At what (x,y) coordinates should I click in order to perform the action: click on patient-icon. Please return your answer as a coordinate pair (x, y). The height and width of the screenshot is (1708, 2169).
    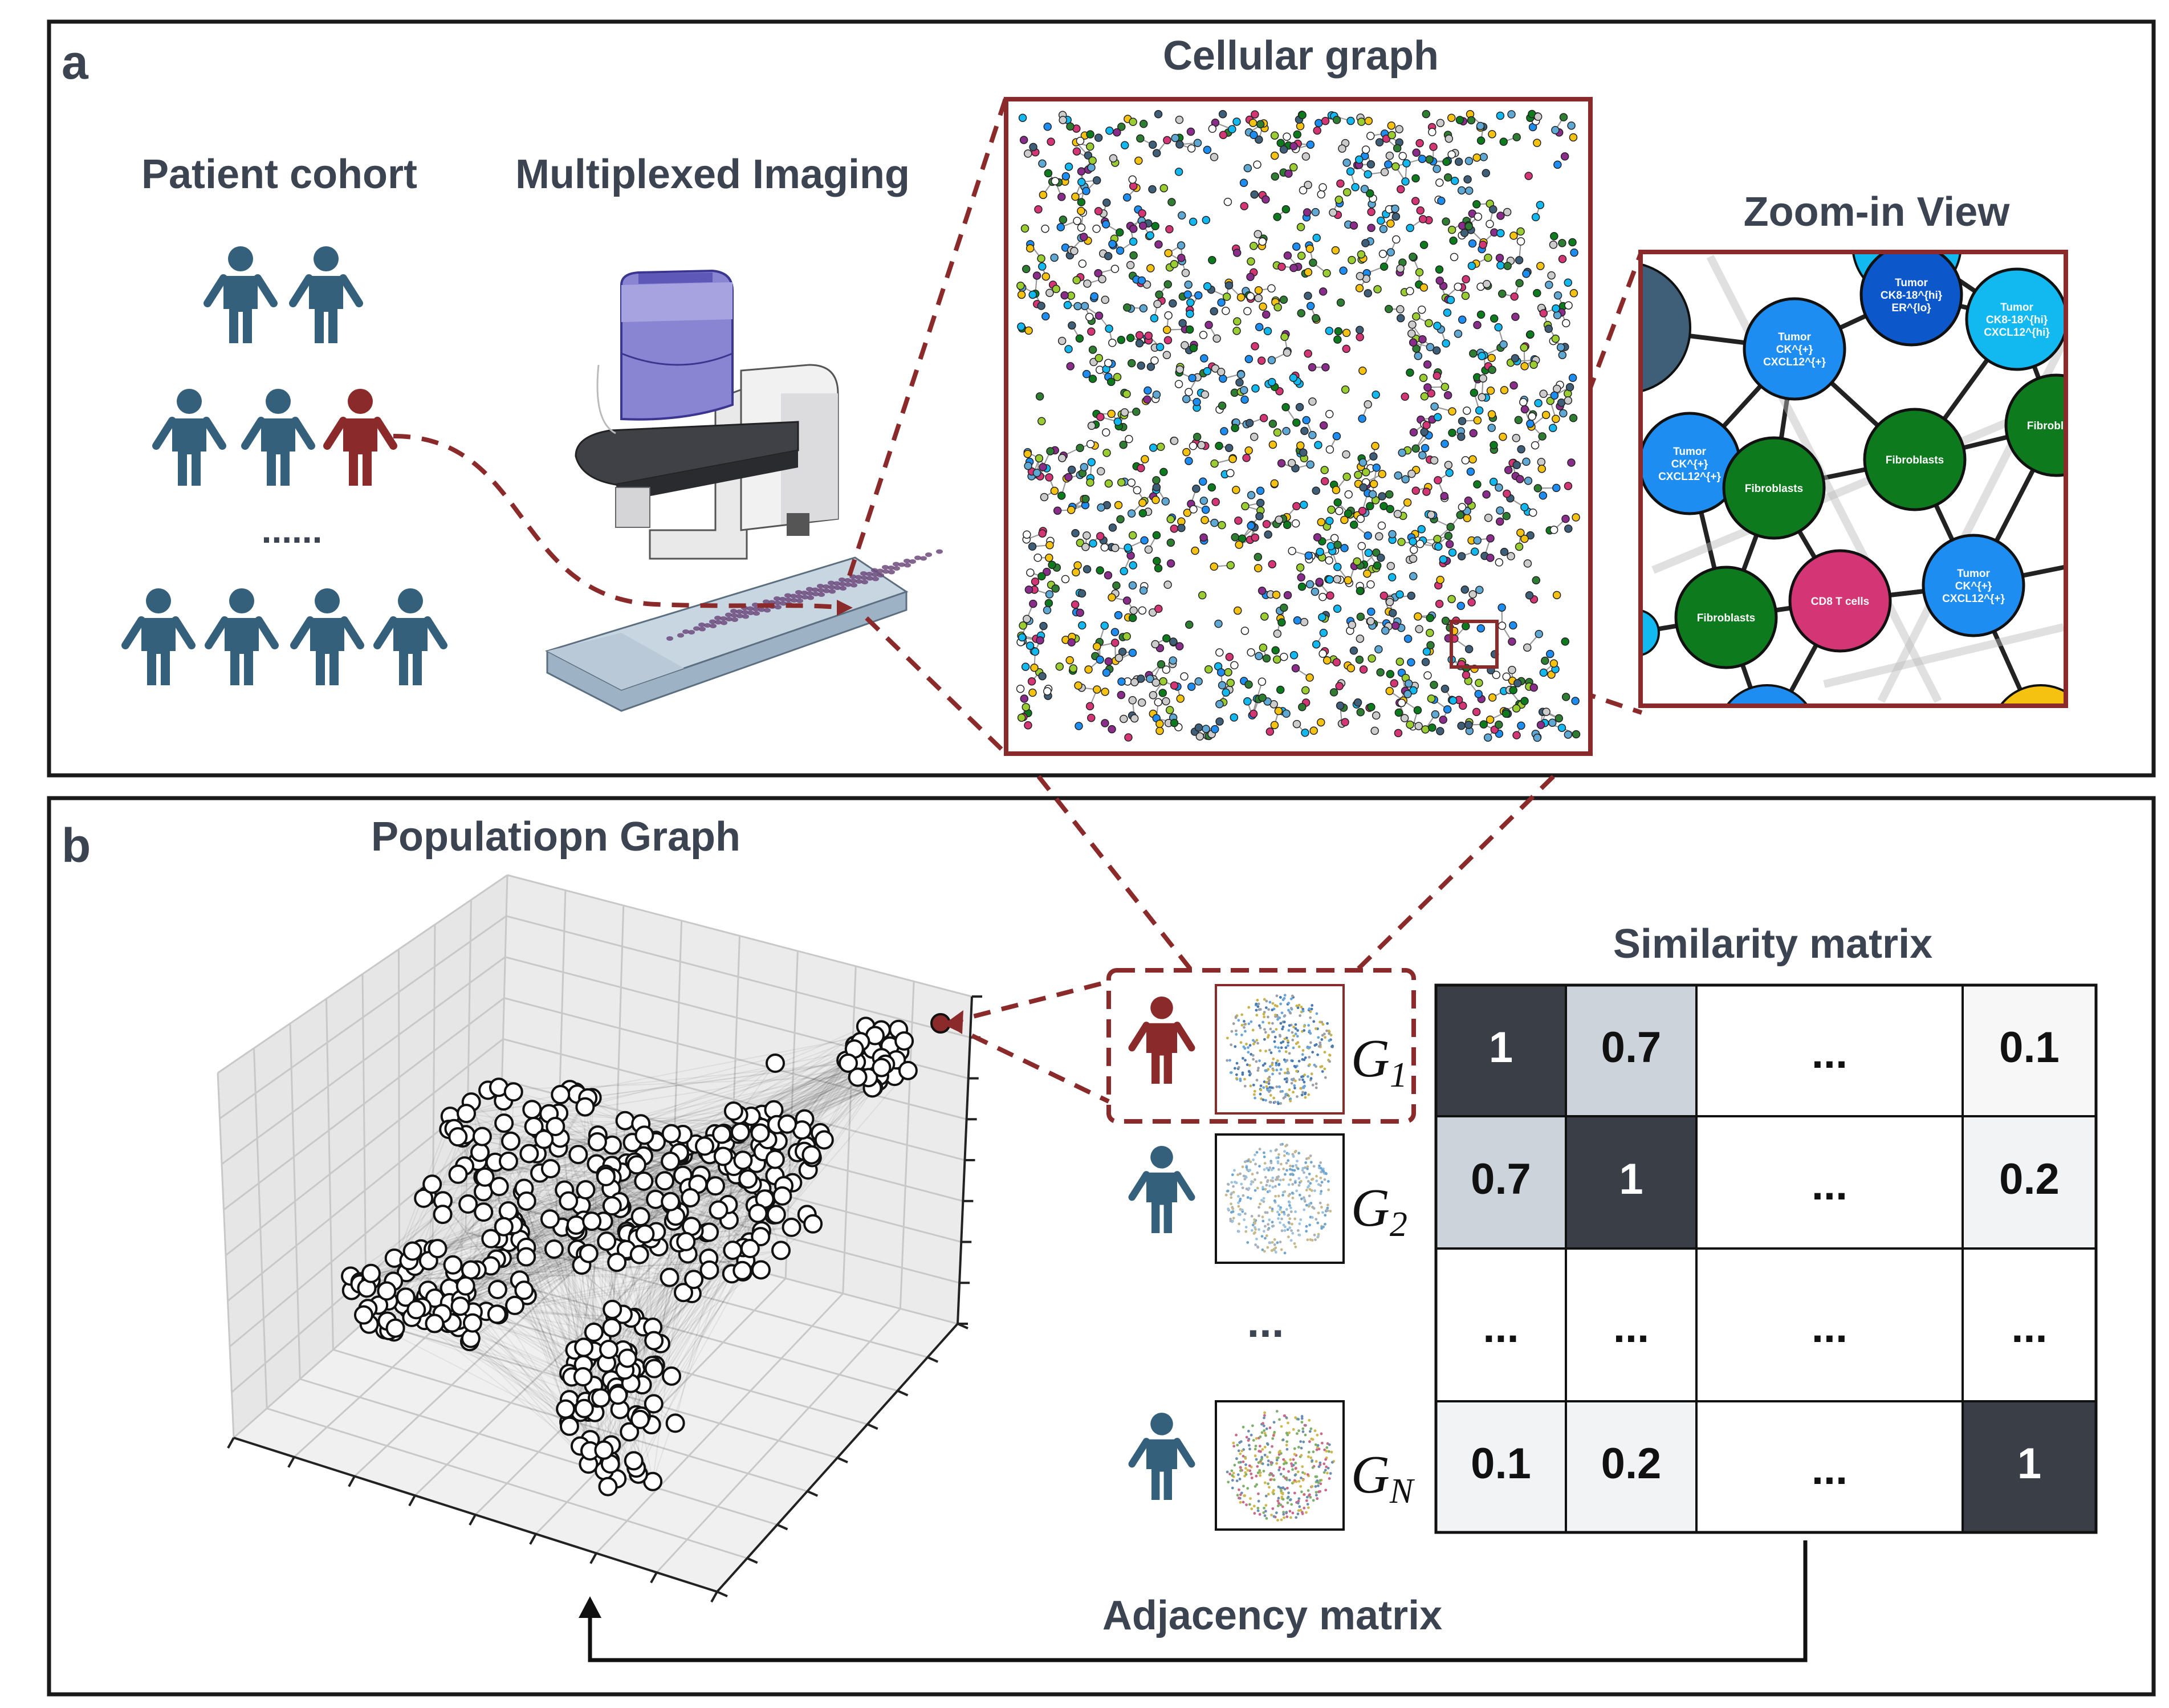
    Looking at the image, I should click on (1161, 1189).